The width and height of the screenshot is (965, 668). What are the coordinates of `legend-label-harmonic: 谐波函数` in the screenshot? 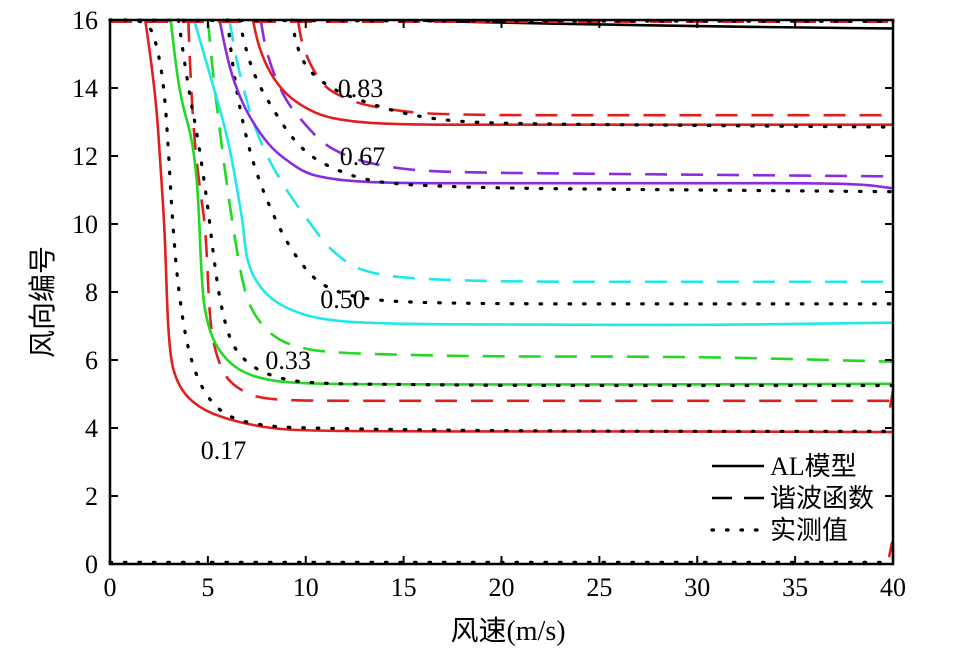 It's located at (822, 498).